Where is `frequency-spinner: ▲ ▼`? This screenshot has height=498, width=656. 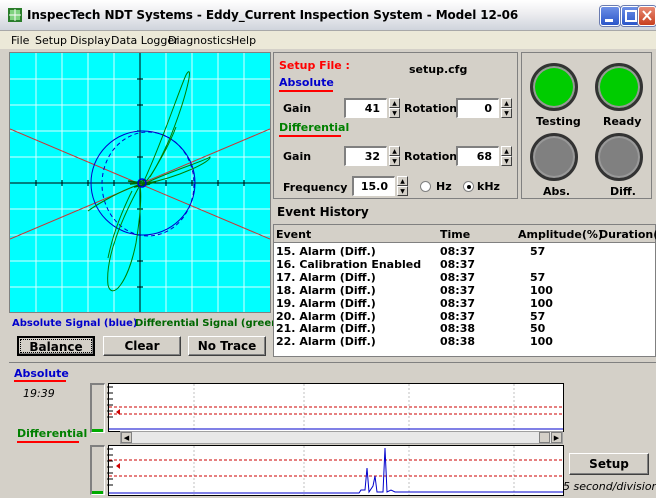
frequency-spinner: ▲ ▼ is located at coordinates (402, 186).